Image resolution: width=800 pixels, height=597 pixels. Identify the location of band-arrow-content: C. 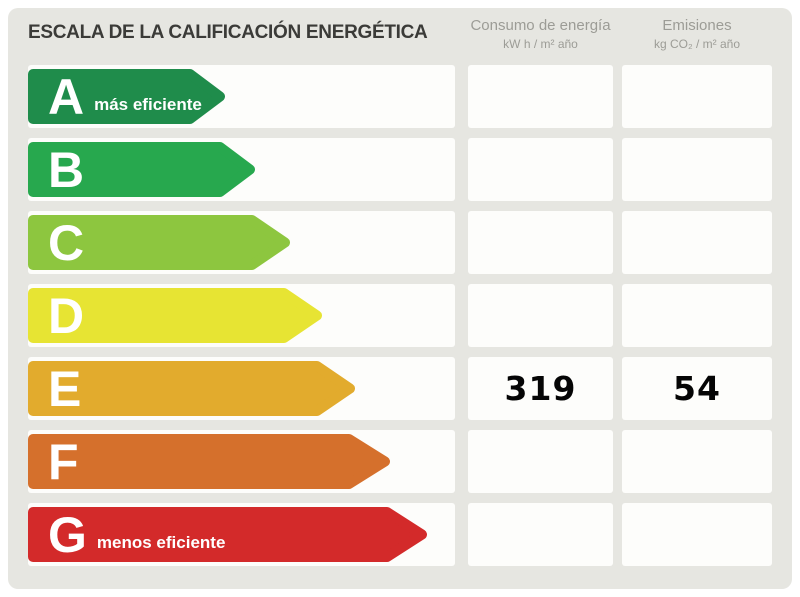
(71, 242).